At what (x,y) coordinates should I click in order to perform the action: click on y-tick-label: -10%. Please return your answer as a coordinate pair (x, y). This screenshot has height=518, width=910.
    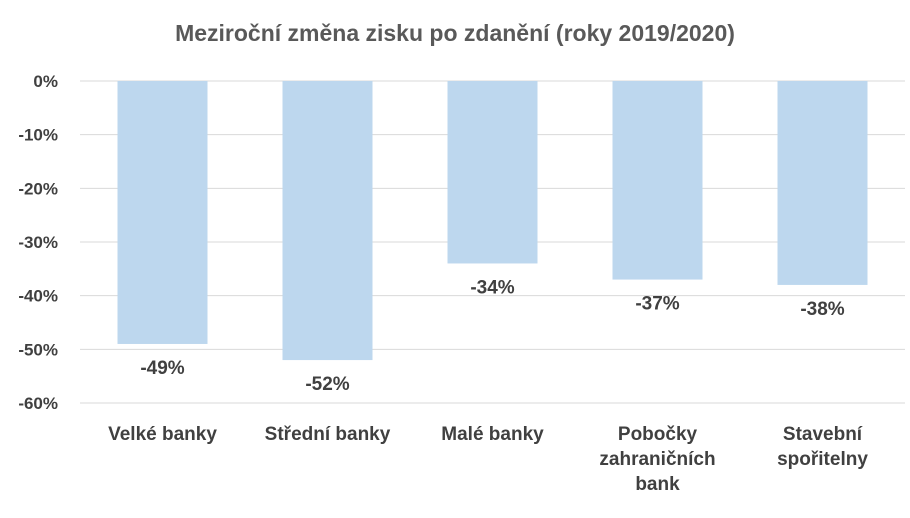
    Looking at the image, I should click on (38, 135).